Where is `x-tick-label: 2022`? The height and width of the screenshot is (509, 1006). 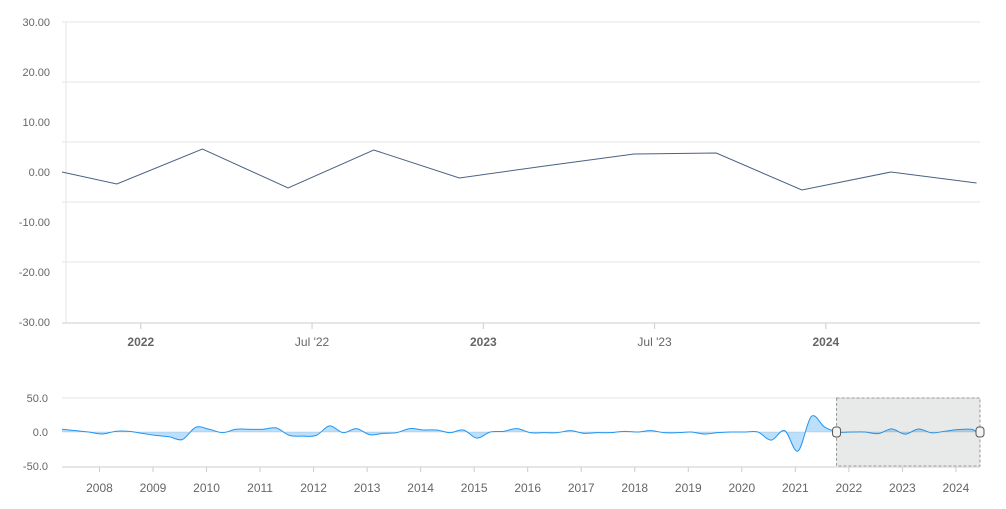
x-tick-label: 2022 is located at coordinates (140, 342).